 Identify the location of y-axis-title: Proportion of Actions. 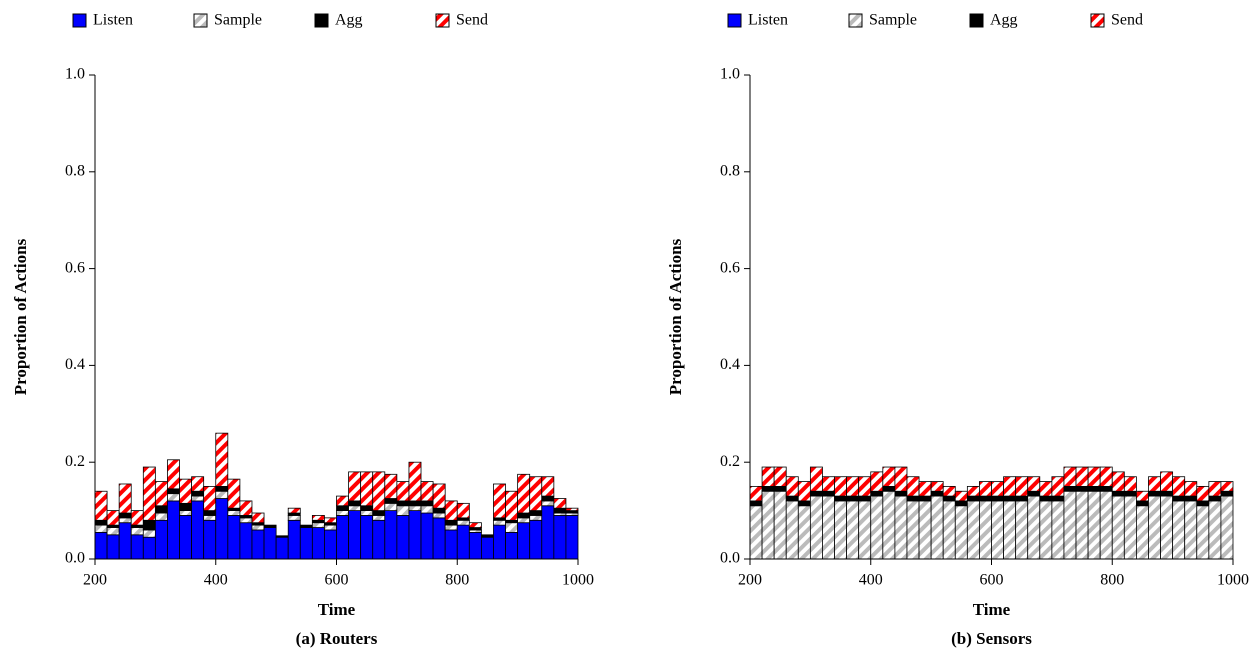
(20, 316).